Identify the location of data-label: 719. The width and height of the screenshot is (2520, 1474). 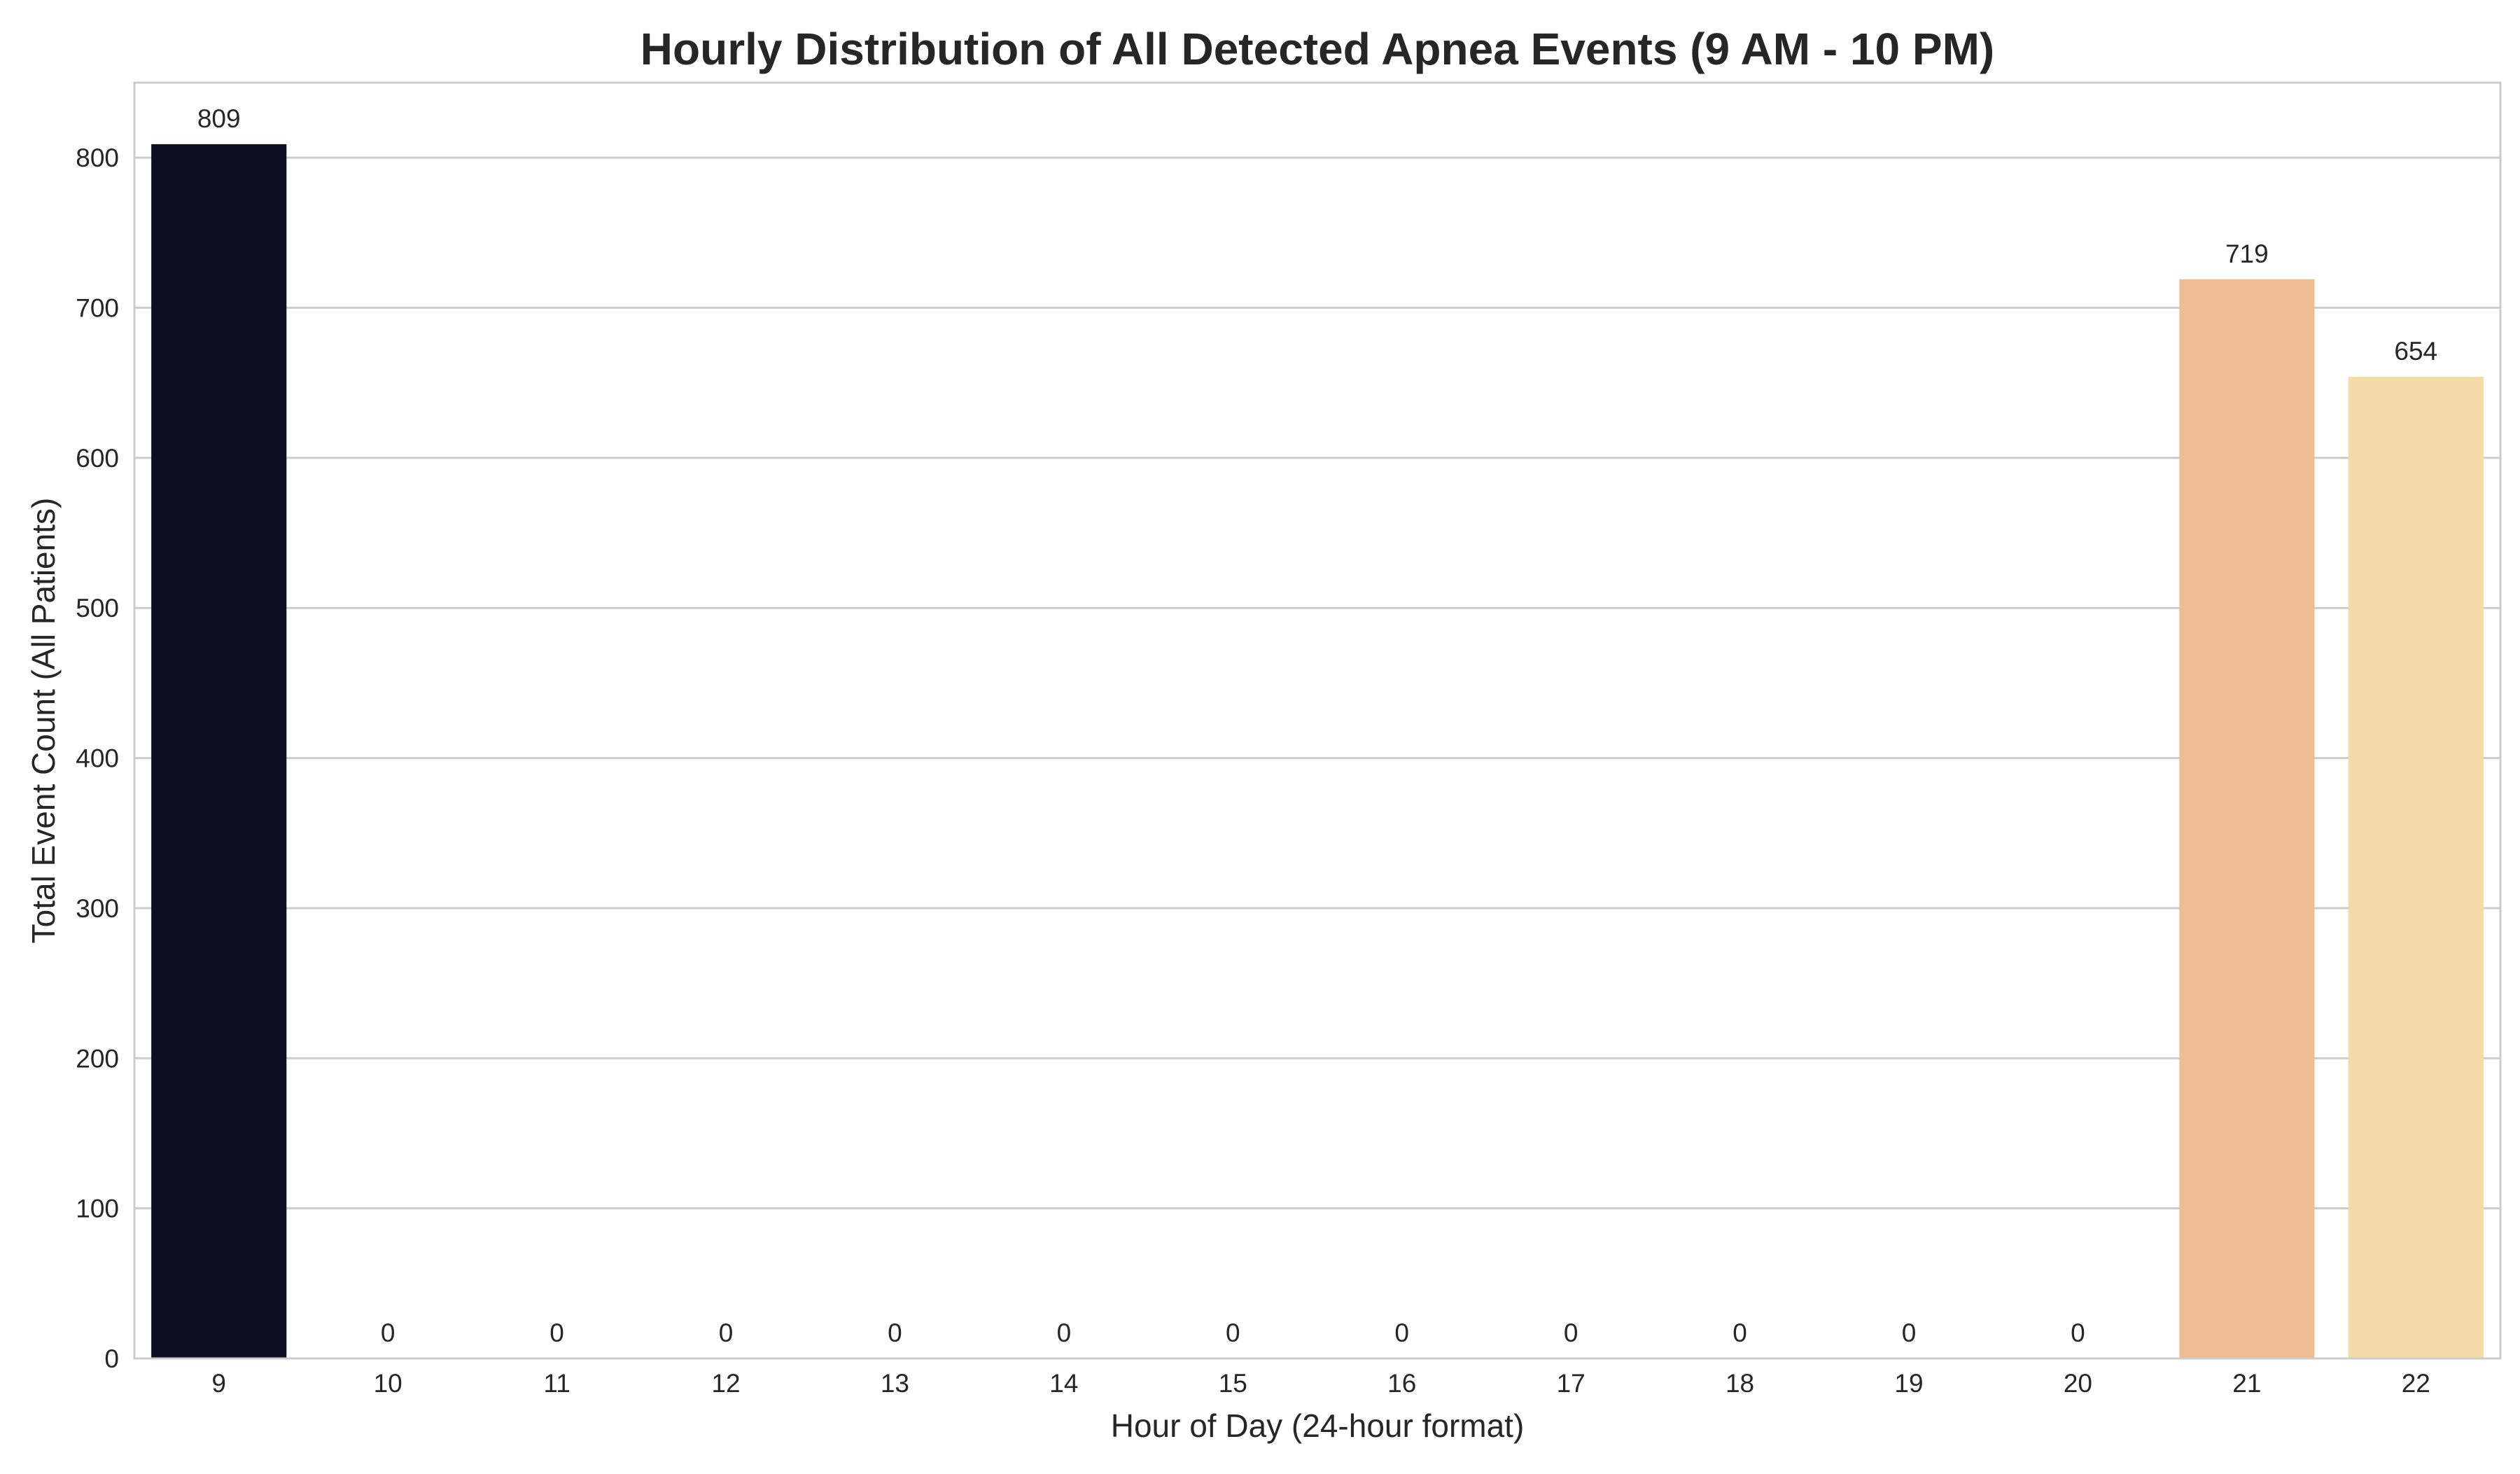
(2247, 254).